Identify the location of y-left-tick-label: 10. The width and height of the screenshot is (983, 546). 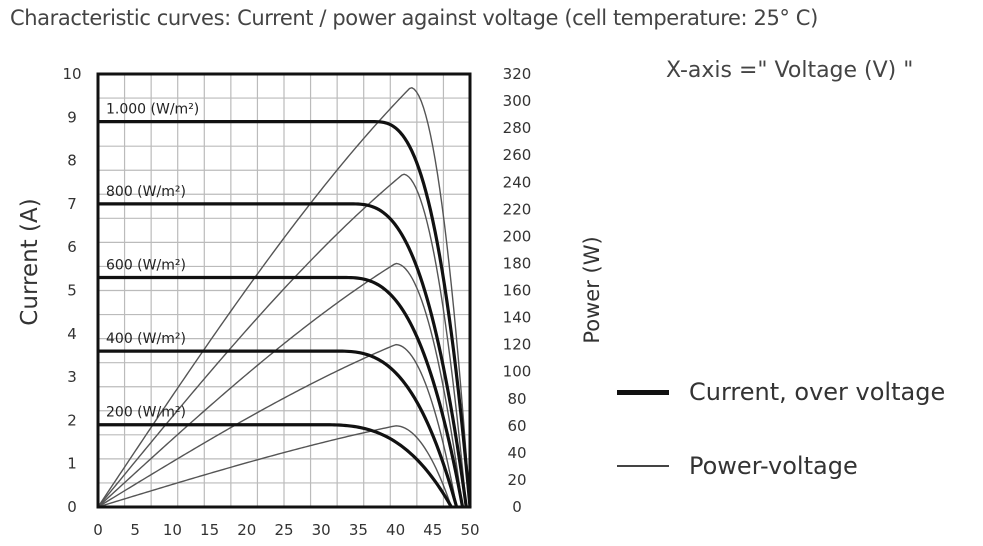
(71, 74).